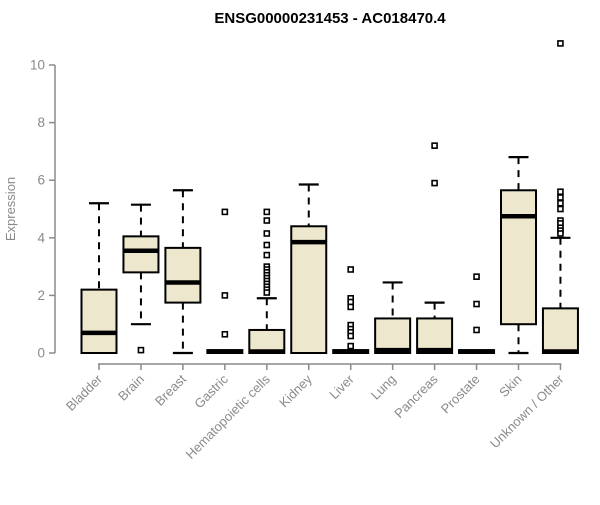  Describe the element at coordinates (41, 122) in the screenshot. I see `y-tick-label: 8` at that location.